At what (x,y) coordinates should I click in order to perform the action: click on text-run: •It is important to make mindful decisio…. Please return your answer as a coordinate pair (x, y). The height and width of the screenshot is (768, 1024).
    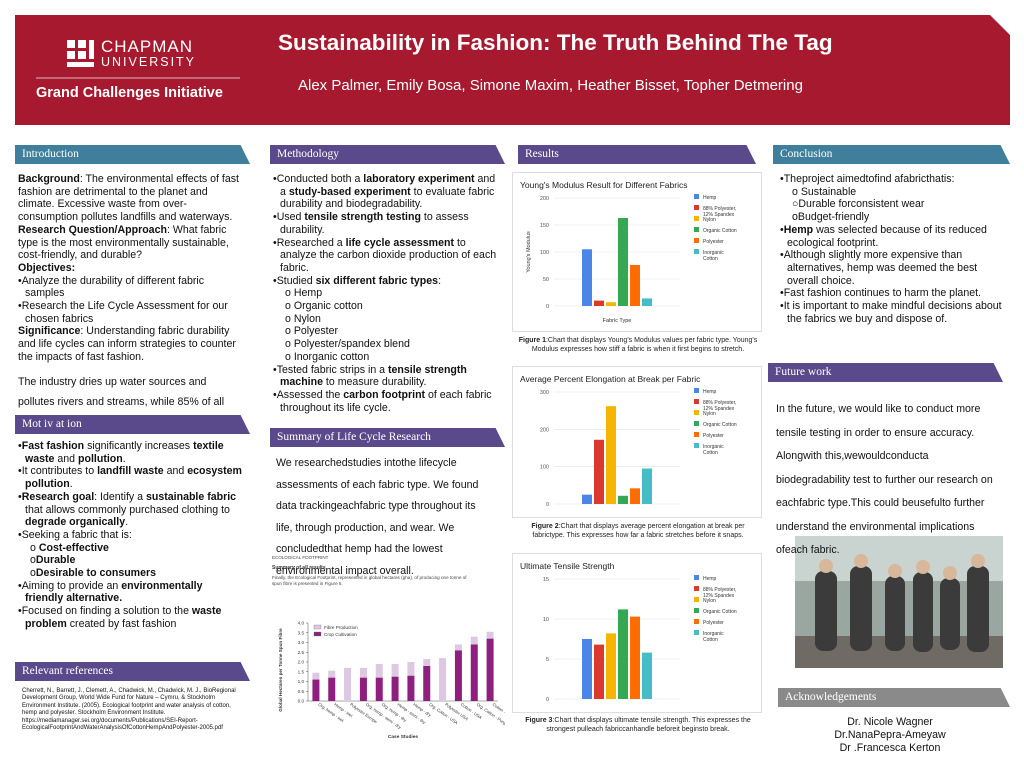
    Looking at the image, I should click on (891, 312).